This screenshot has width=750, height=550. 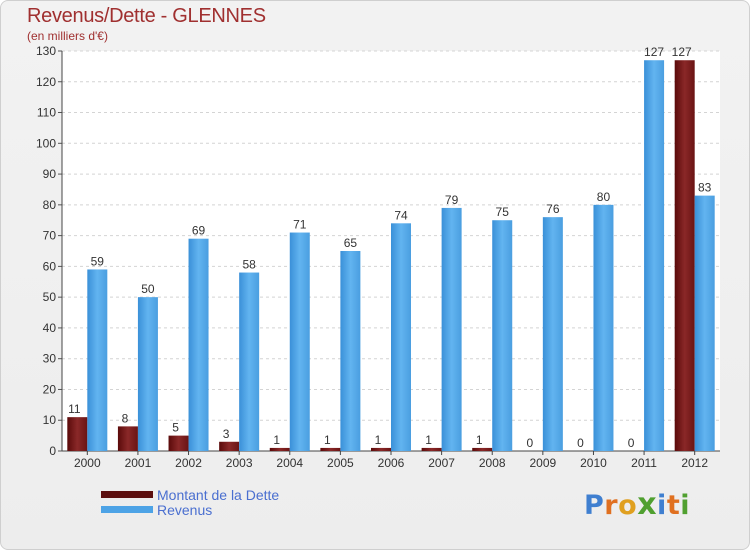 I want to click on x-tick-label: 2003, so click(x=239, y=463).